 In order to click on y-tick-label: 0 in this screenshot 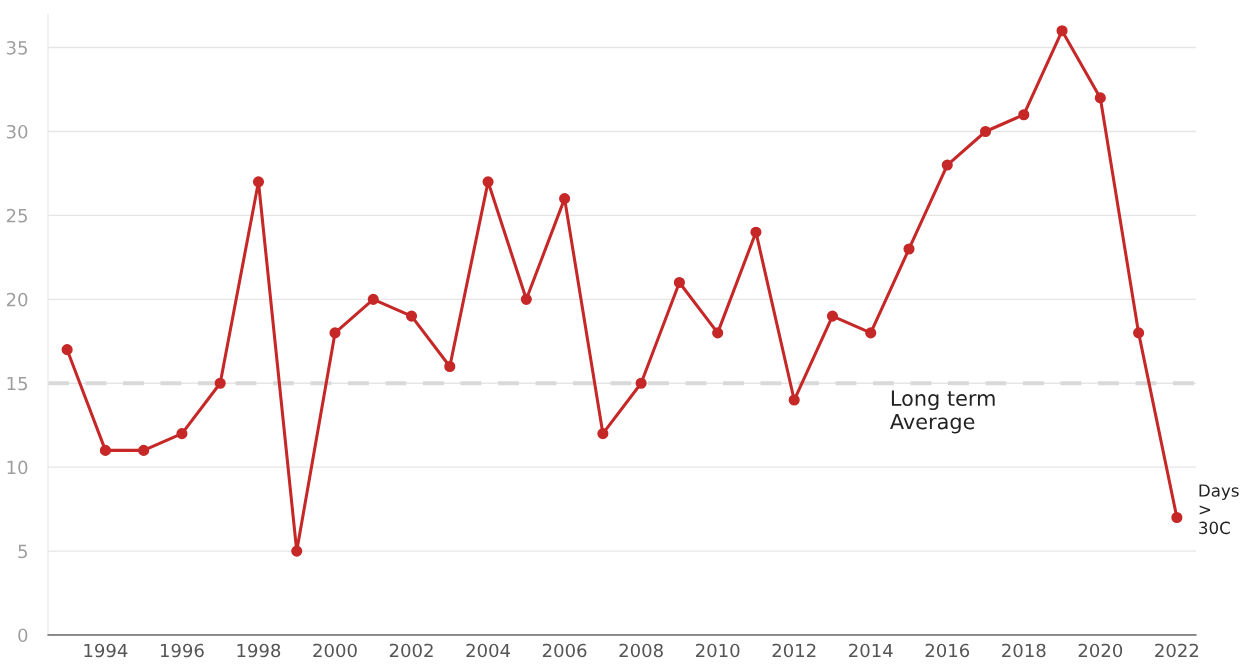, I will do `click(23, 635)`.